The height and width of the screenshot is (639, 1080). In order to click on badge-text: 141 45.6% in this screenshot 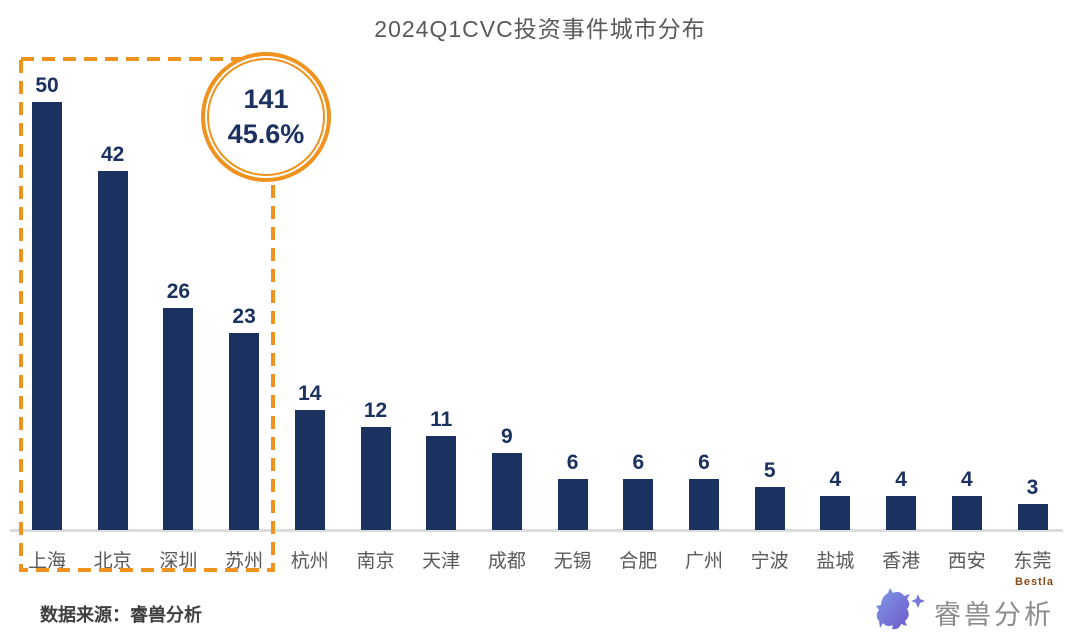, I will do `click(266, 117)`.